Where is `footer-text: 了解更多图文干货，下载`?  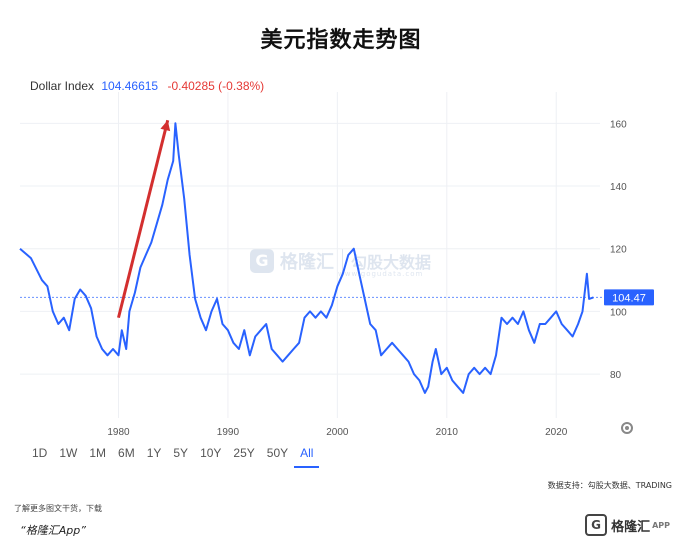
footer-text: 了解更多图文干货，下载 is located at coordinates (58, 508).